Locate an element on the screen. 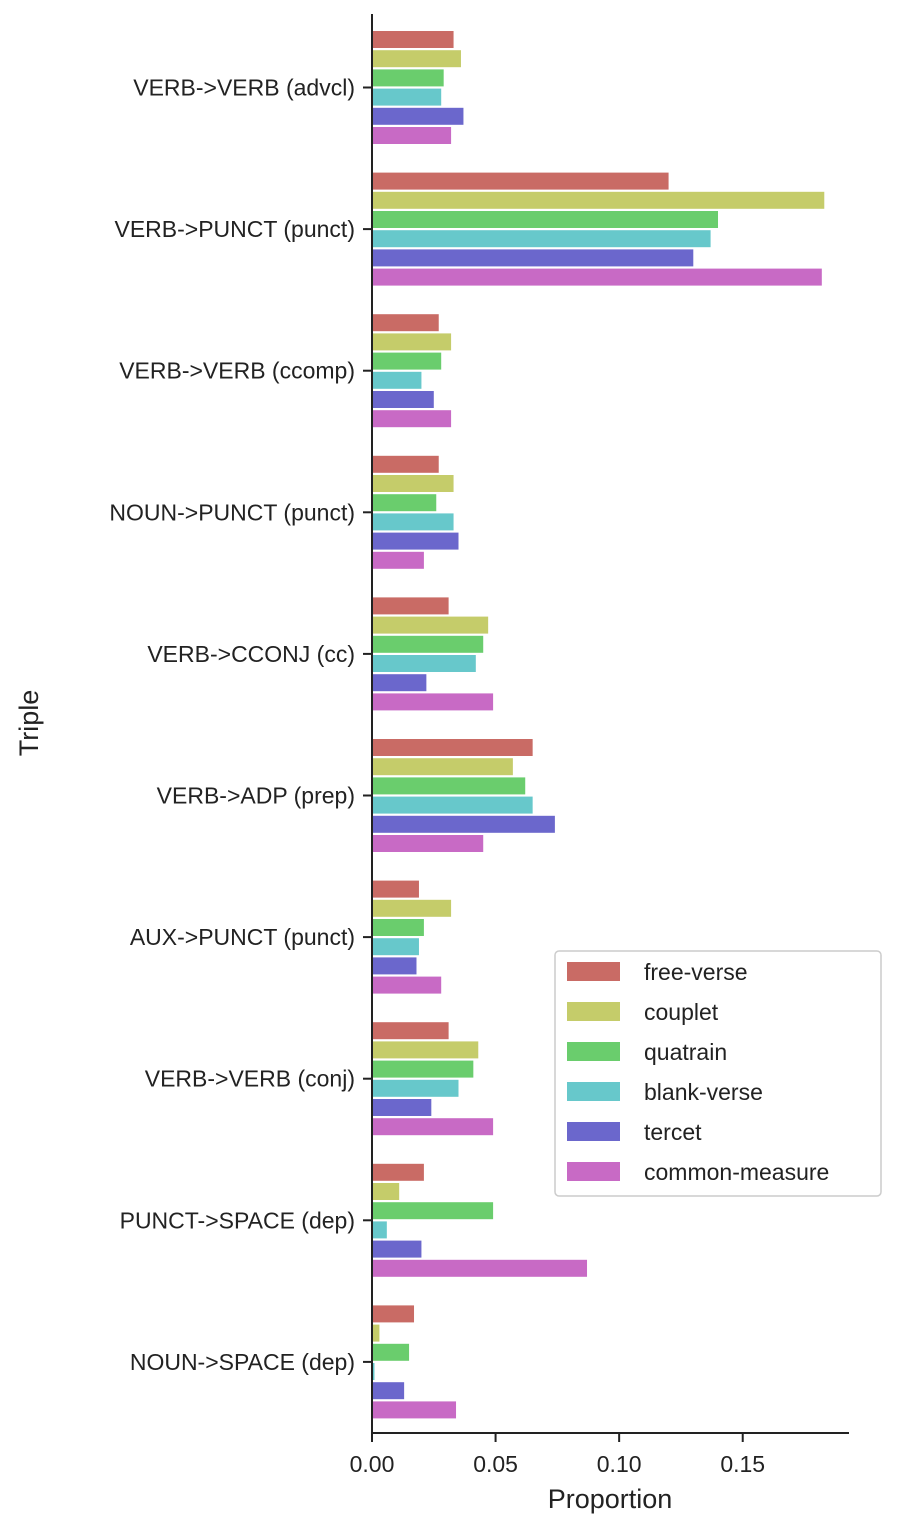  y-tick-label: VERB->PUNCT (punct) is located at coordinates (234, 229).